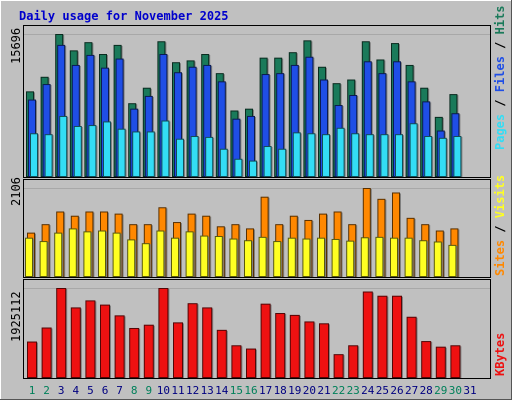 The width and height of the screenshot is (512, 404). I want to click on y-label-sites-visits: Sites / Visits, so click(500, 225).